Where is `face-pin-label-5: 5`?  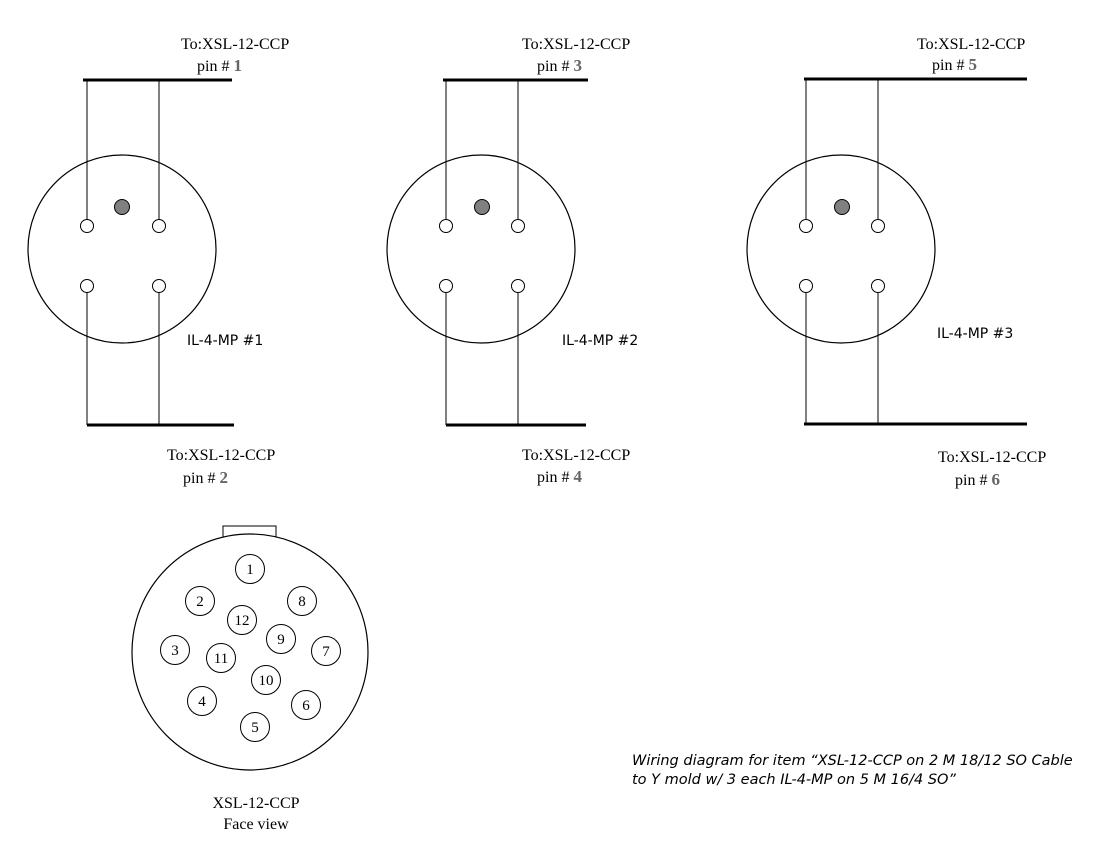
face-pin-label-5: 5 is located at coordinates (255, 728).